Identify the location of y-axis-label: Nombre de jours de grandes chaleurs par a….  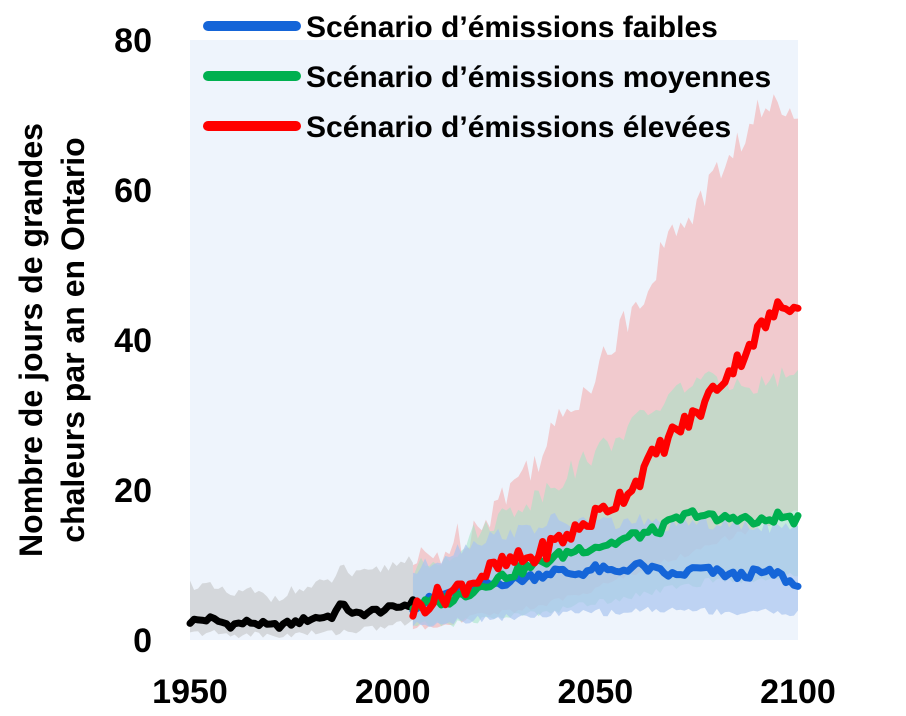
(52, 340).